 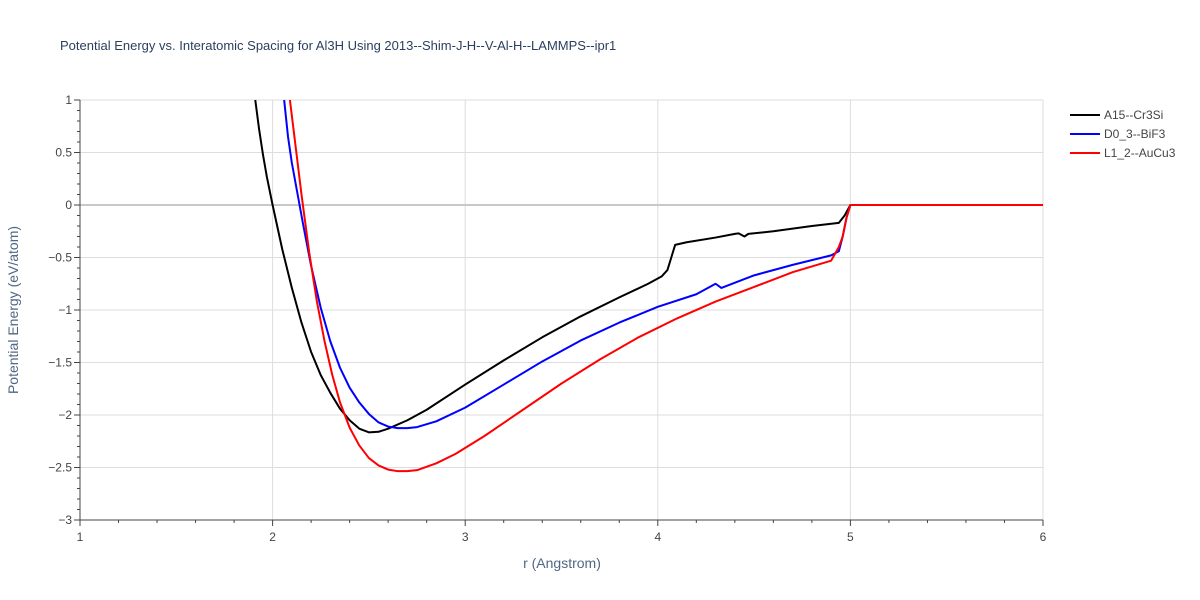 What do you see at coordinates (65, 310) in the screenshot?
I see `y-tick-label: −1` at bounding box center [65, 310].